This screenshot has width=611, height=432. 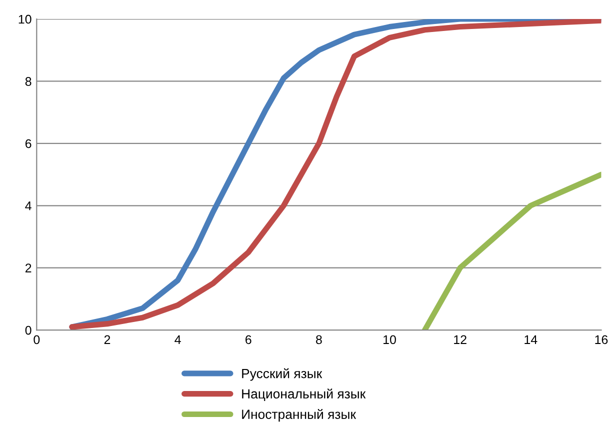 What do you see at coordinates (28, 206) in the screenshot?
I see `y-tick-label: 4` at bounding box center [28, 206].